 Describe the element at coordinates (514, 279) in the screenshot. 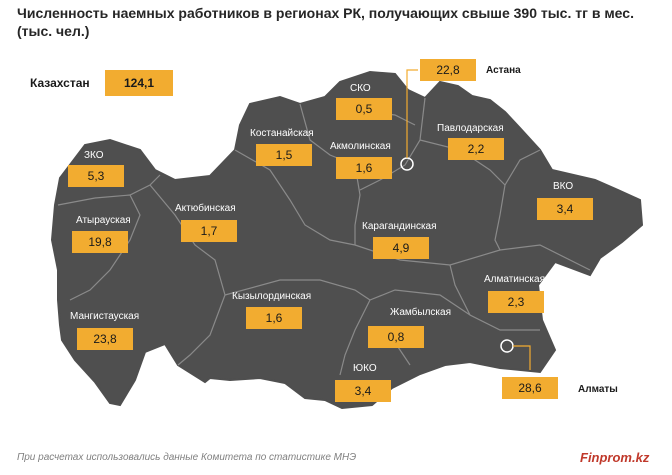

I see `region-label-almaty-region: Алматинская` at that location.